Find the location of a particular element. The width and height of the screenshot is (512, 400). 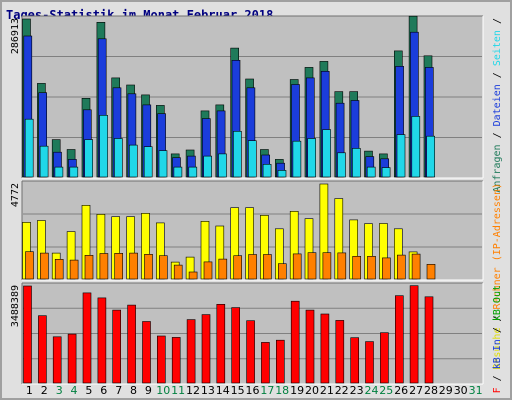

panel-bottom-legend: kB F / kB In / kB Out is located at coordinates (497, 341).